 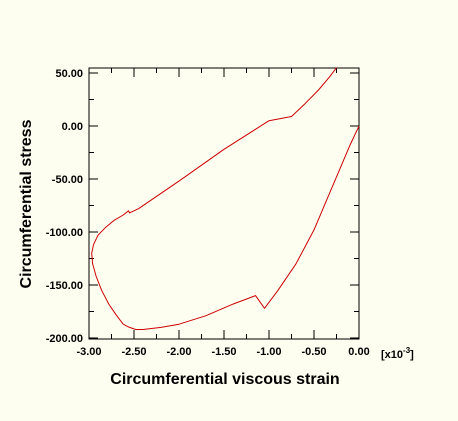 What do you see at coordinates (64, 339) in the screenshot?
I see `y-tick-label: -200.00` at bounding box center [64, 339].